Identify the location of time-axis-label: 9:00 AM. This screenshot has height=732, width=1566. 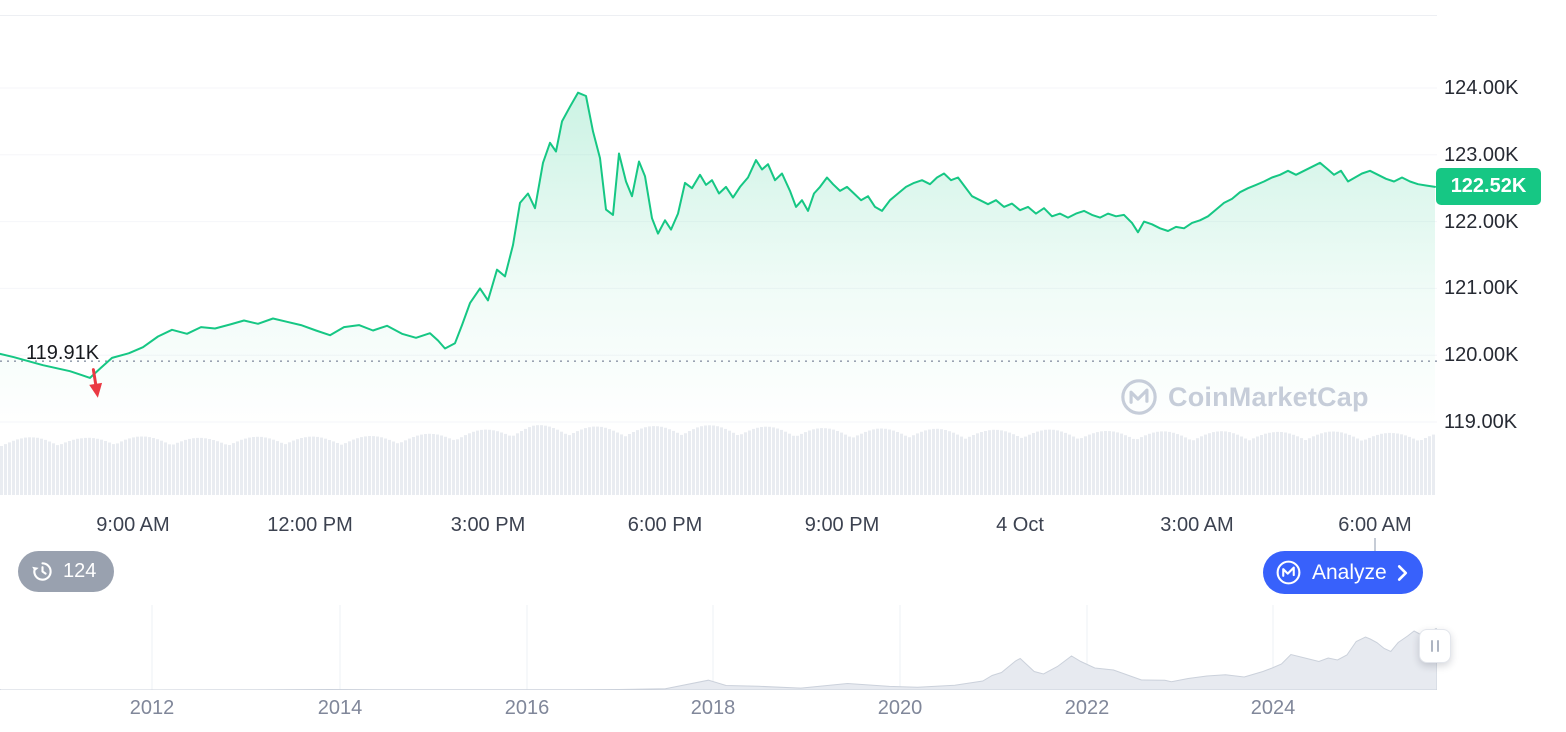
(133, 525).